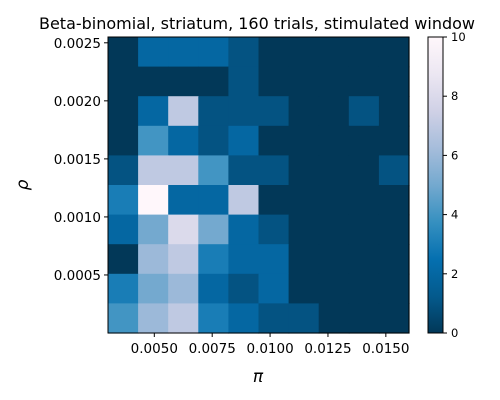  Describe the element at coordinates (304, 81) in the screenshot. I see `heatmap-cell-r1-c6` at that location.